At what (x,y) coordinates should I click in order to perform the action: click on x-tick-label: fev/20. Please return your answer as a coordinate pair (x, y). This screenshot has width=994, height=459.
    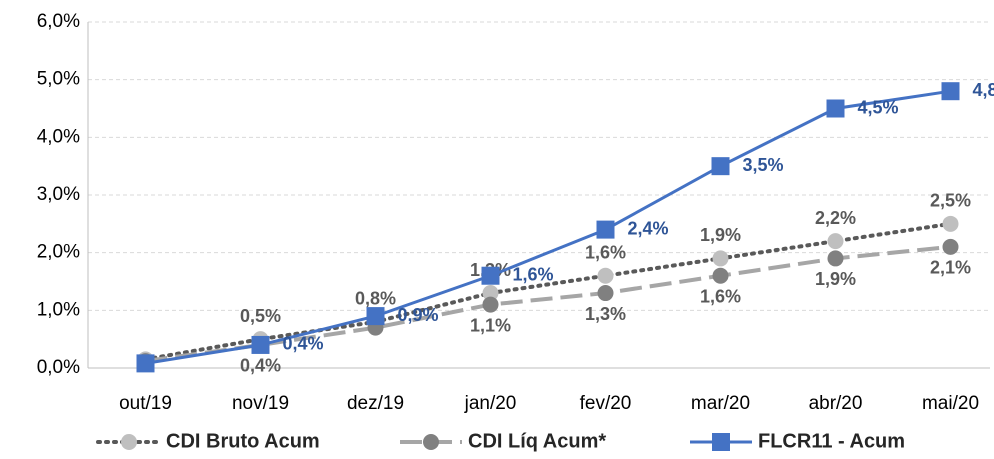
    Looking at the image, I should click on (606, 403).